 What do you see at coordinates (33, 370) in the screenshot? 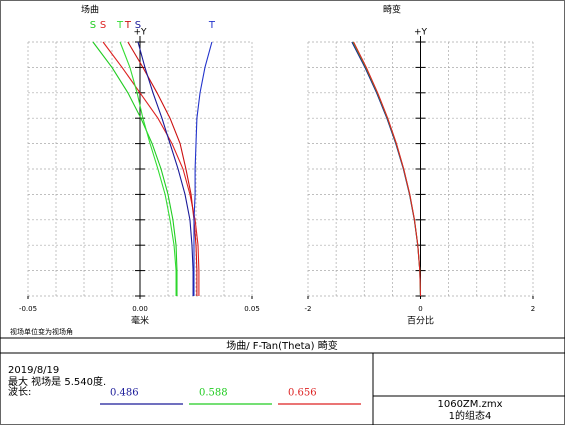
I see `date: 2019/8/19` at bounding box center [33, 370].